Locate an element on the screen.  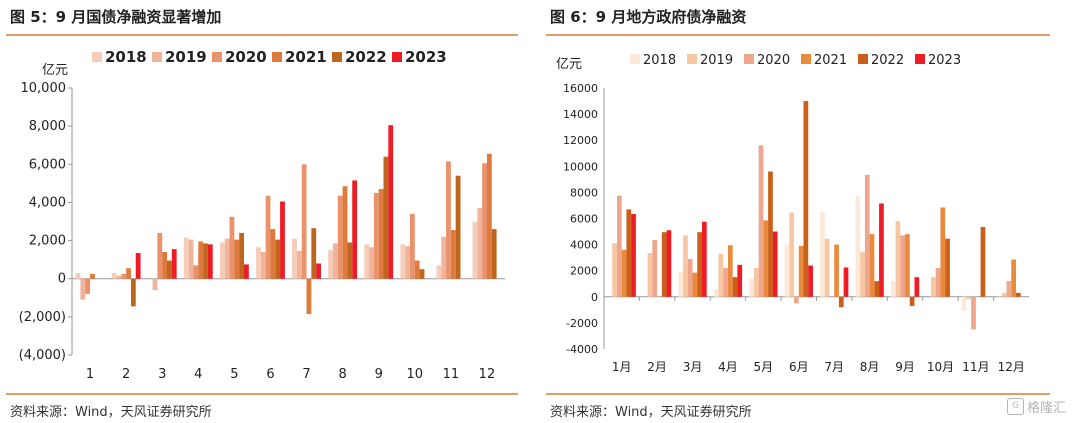
x-tick-label: 3月 is located at coordinates (693, 367).